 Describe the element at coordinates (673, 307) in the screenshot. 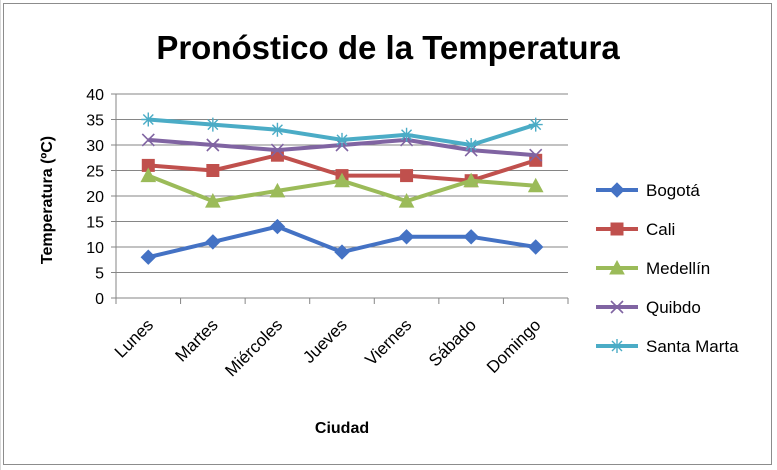

I see `legend-label: Quibdo` at that location.